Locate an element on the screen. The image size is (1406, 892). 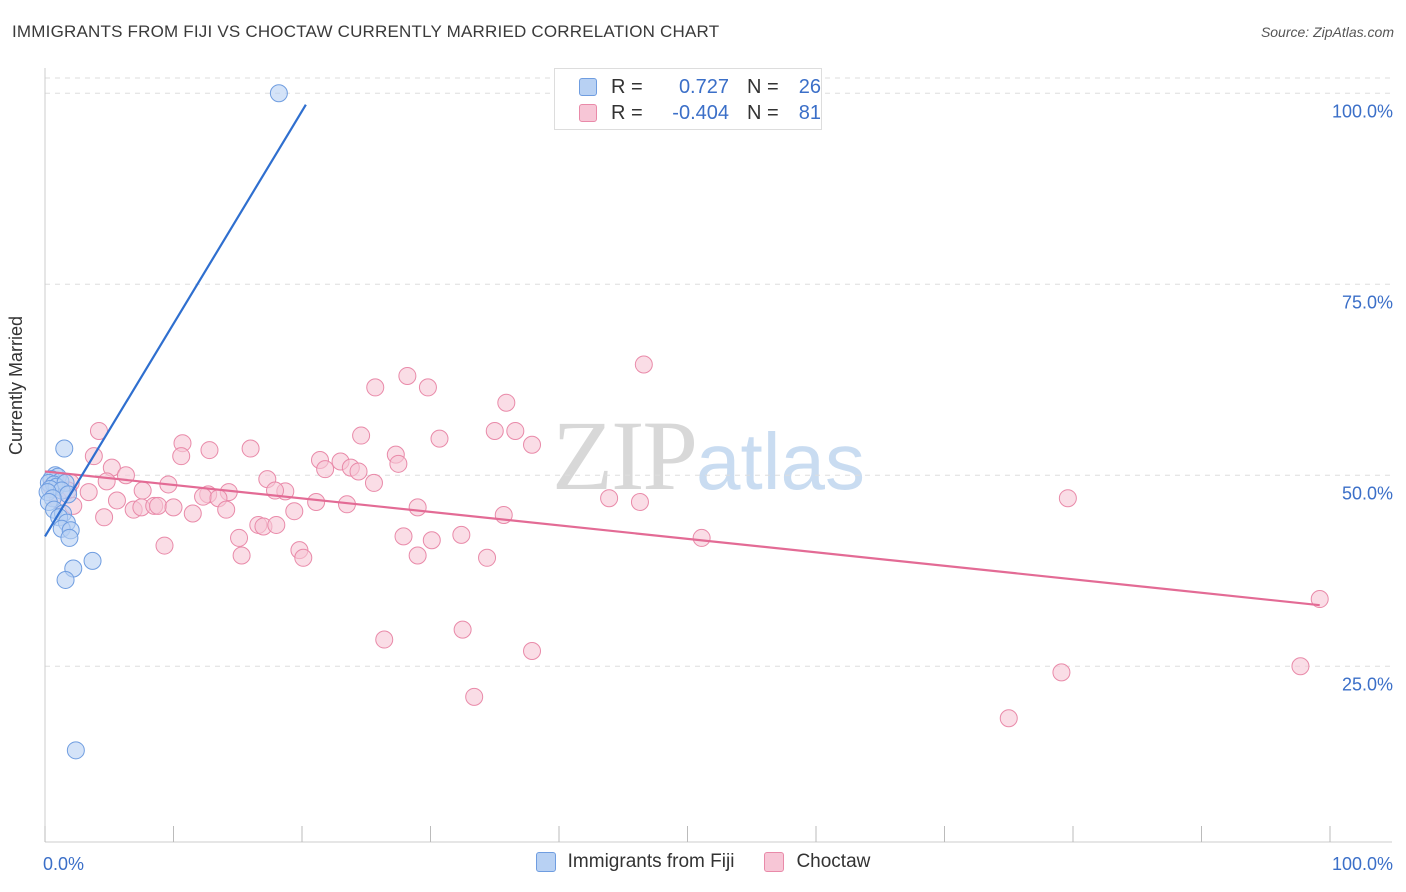
x-tick-label: 100.0% is located at coordinates (1362, 864).